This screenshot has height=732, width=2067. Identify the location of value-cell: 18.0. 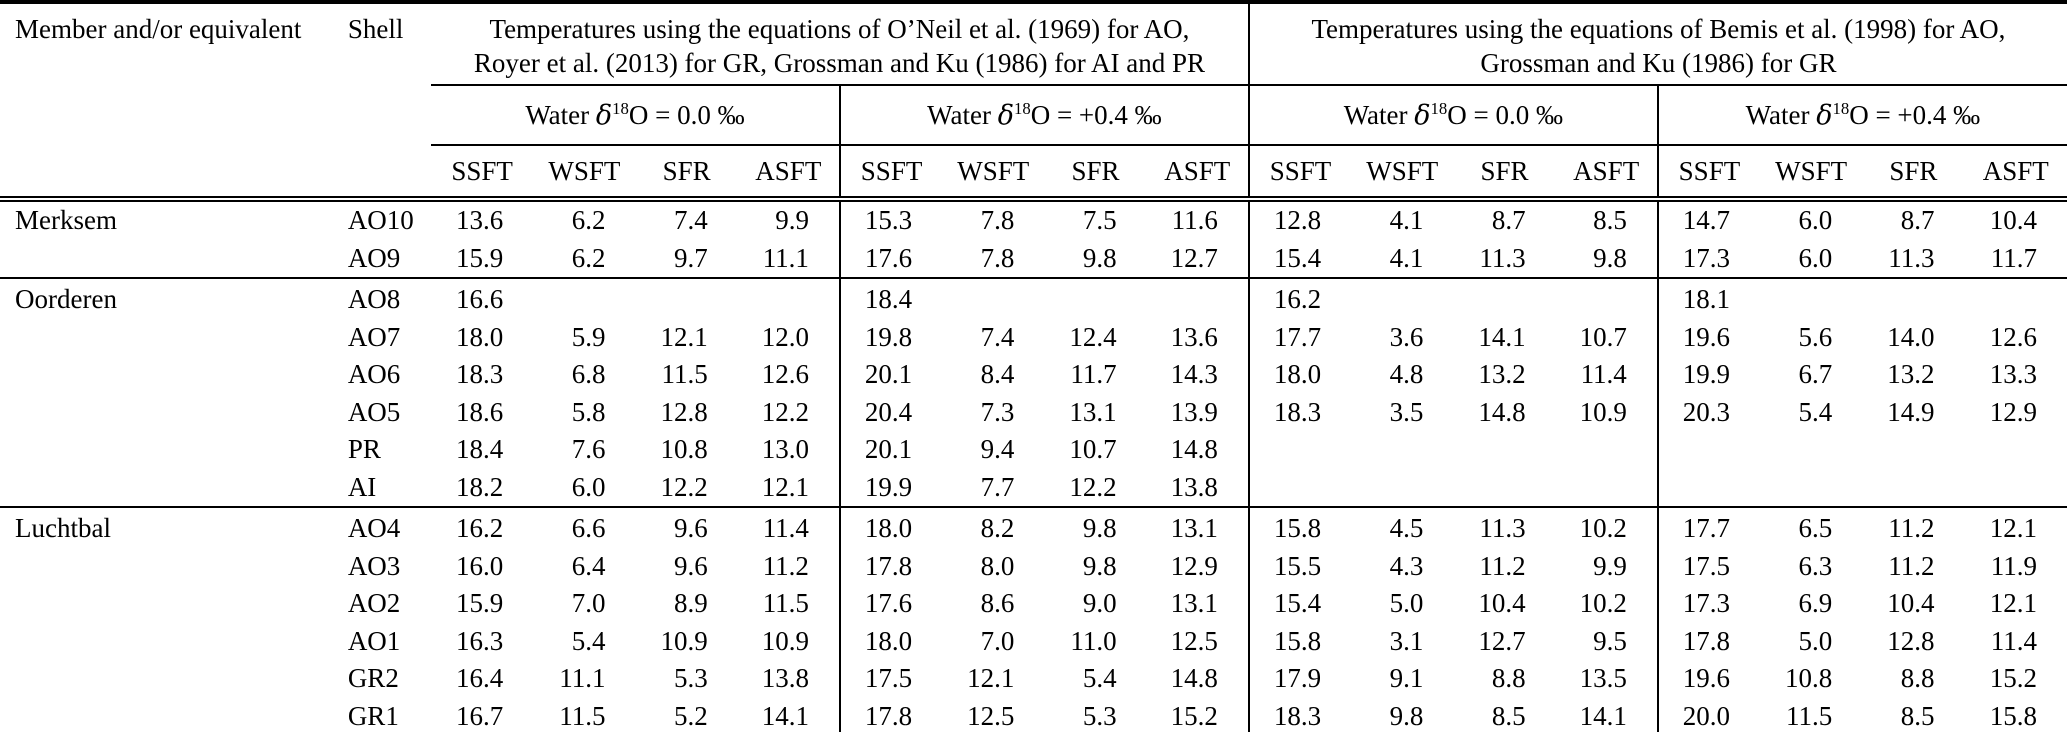
(479, 336).